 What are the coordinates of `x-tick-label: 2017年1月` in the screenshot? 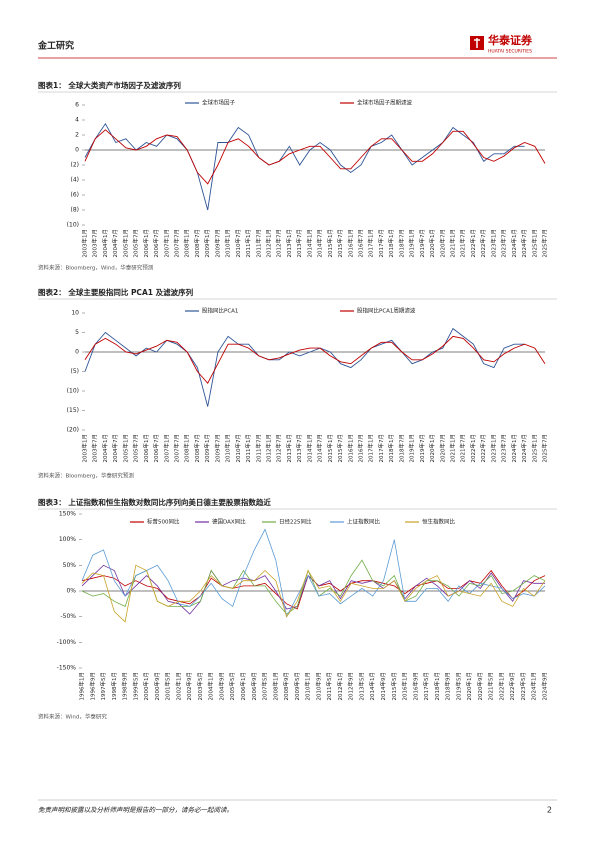 It's located at (371, 448).